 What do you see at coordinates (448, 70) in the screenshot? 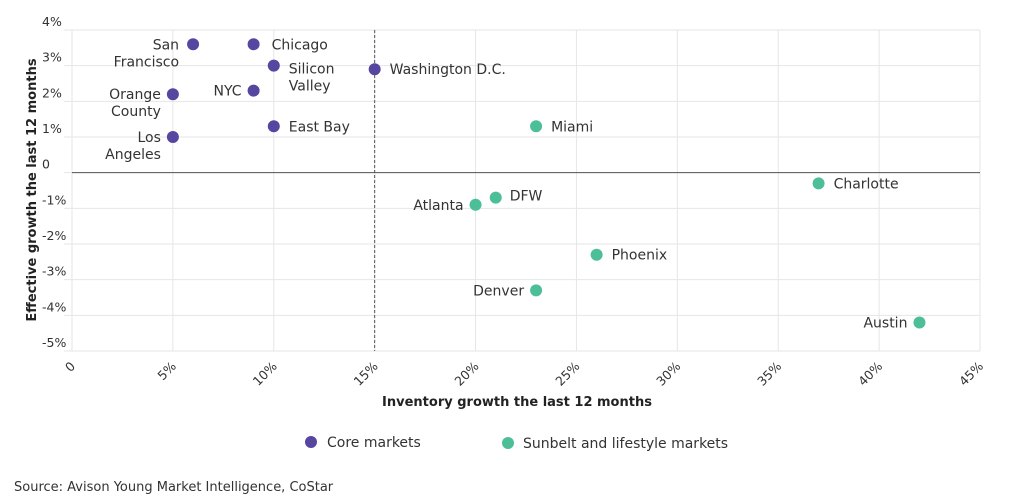
I see `data-label: Washington D.C.` at bounding box center [448, 70].